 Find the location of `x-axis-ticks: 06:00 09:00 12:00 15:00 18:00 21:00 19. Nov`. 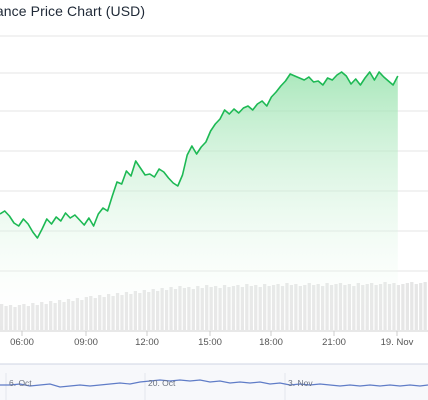

x-axis-ticks: 06:00 09:00 12:00 15:00 18:00 21:00 19. Nov is located at coordinates (212, 339).